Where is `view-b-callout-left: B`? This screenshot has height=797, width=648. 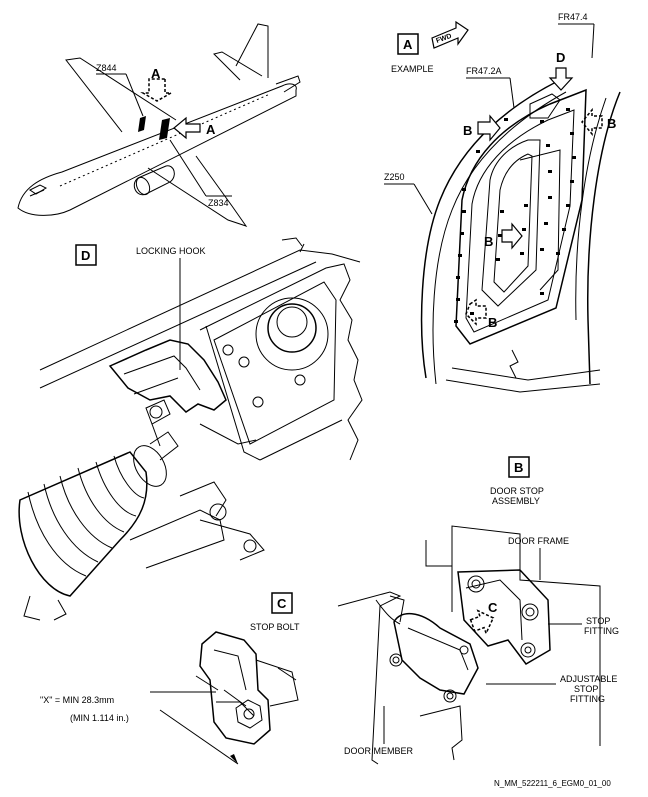 view-b-callout-left: B is located at coordinates (467, 130).